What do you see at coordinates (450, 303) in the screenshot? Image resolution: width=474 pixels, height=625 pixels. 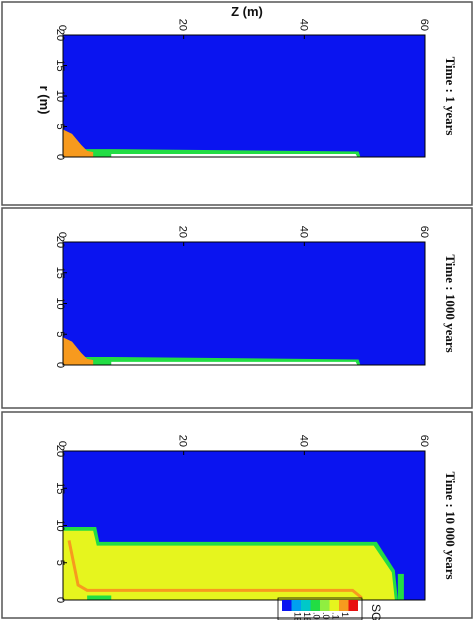 I see `panel-title: Time : 1000 years` at bounding box center [450, 303].